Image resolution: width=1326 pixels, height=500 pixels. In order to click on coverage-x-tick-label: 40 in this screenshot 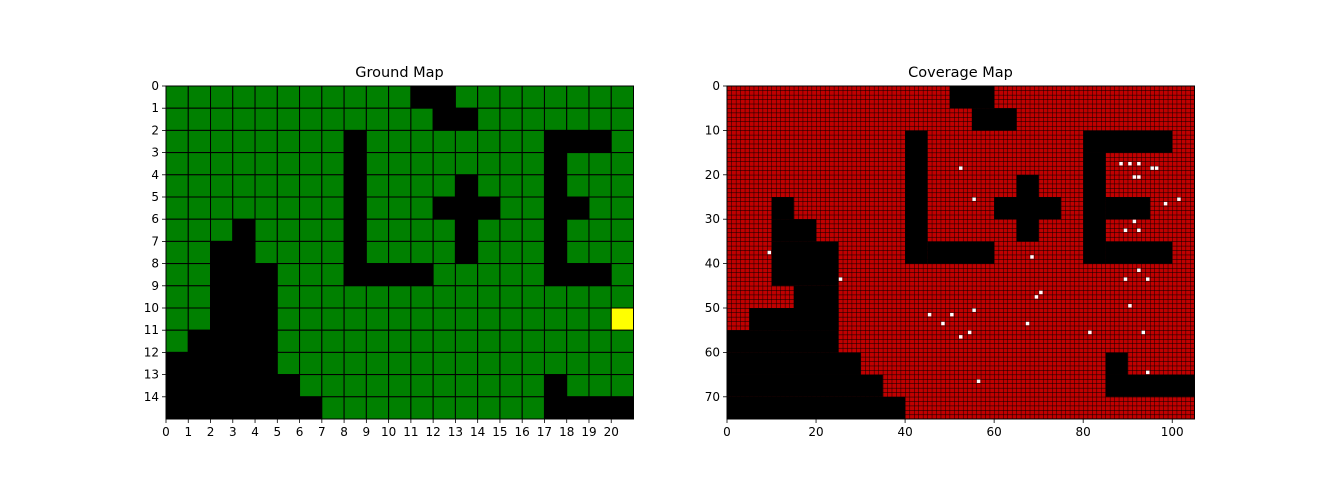, I will do `click(904, 432)`.